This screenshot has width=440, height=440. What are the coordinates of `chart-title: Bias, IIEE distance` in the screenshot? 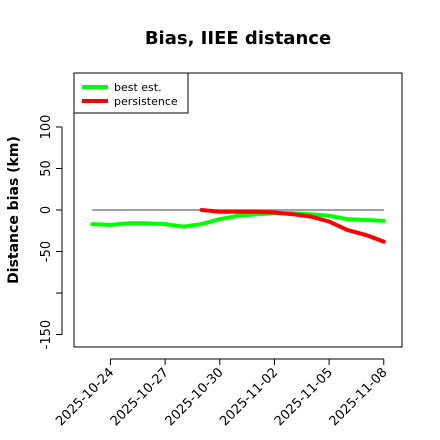 It's located at (238, 38).